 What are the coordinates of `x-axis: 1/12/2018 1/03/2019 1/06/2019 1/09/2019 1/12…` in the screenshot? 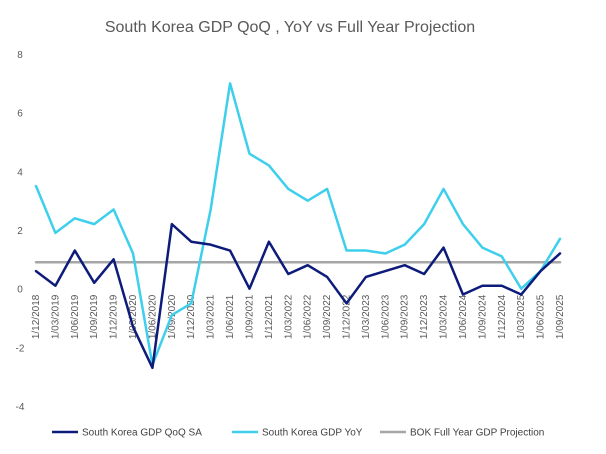 It's located at (298, 316).